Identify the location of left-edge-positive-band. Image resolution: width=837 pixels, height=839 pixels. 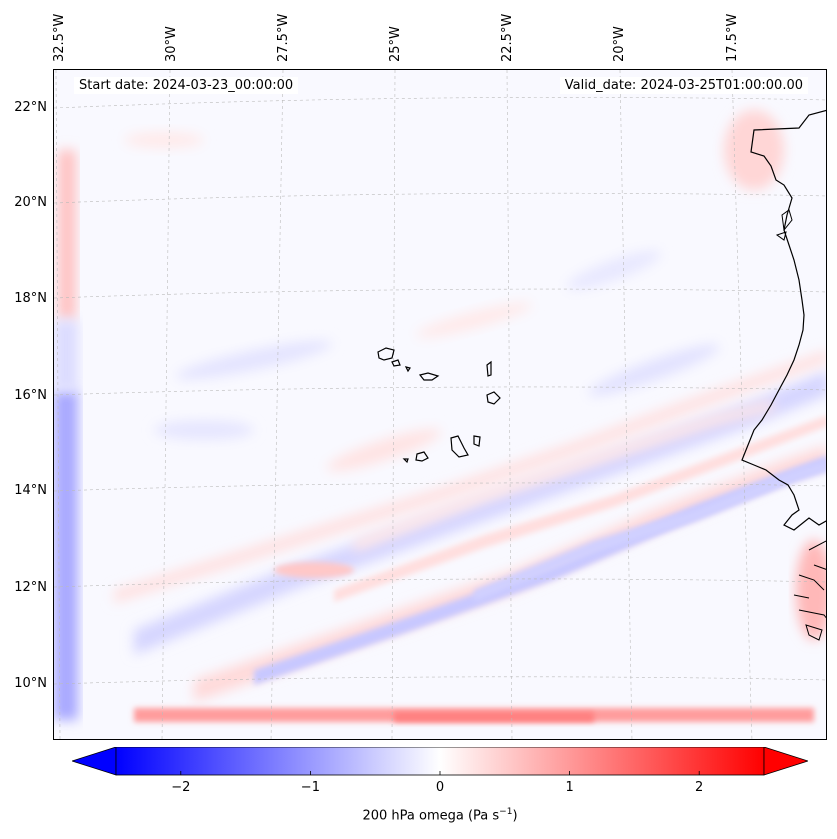
(67, 235).